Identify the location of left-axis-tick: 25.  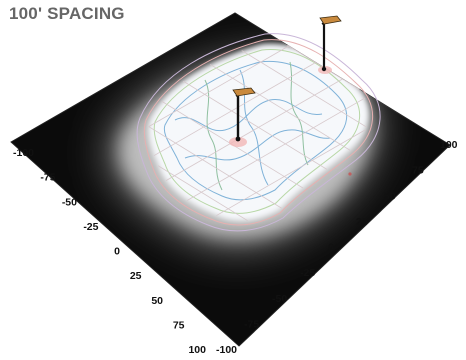
(136, 276).